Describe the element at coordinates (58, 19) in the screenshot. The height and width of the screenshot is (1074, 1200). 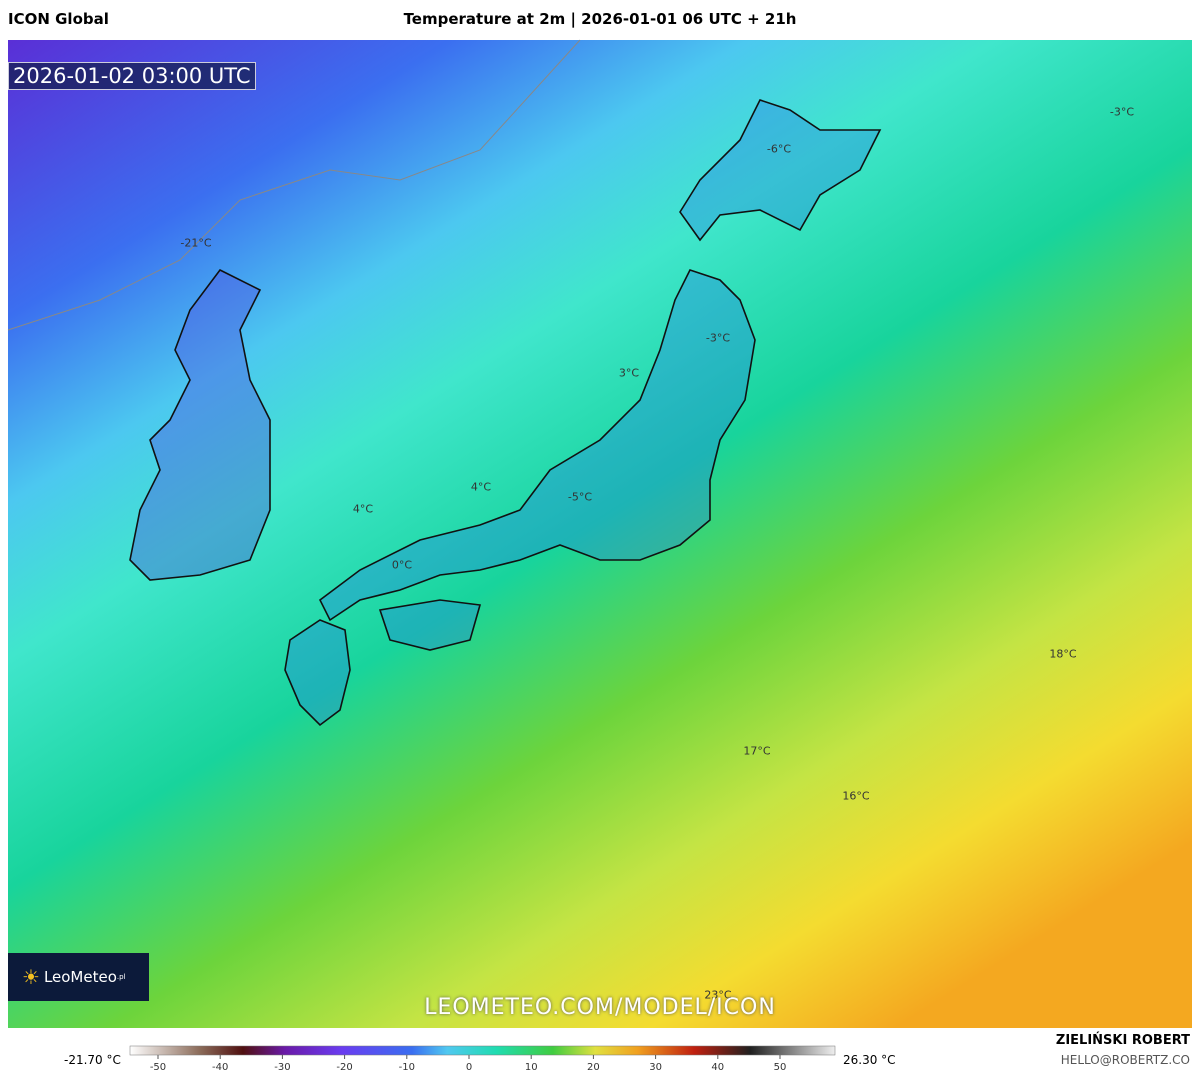
I see `model-name: ICON Global` at that location.